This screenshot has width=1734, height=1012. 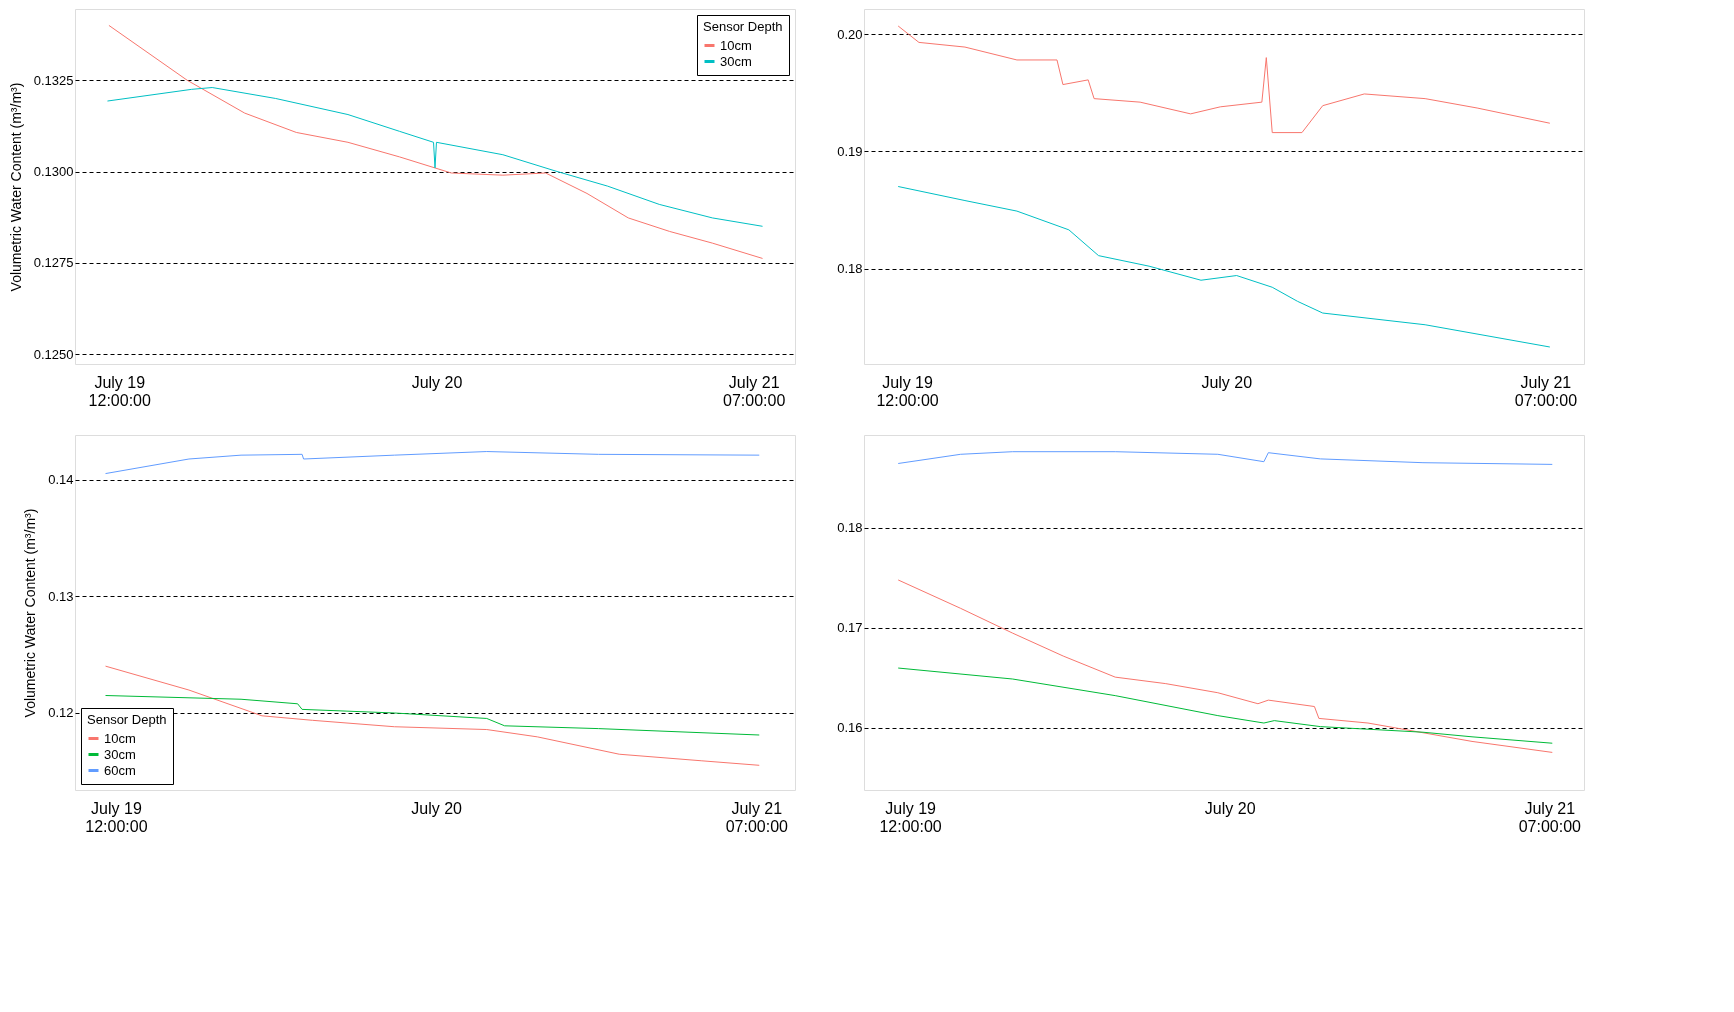 What do you see at coordinates (850, 728) in the screenshot?
I see `y-tick-label: 0.16` at bounding box center [850, 728].